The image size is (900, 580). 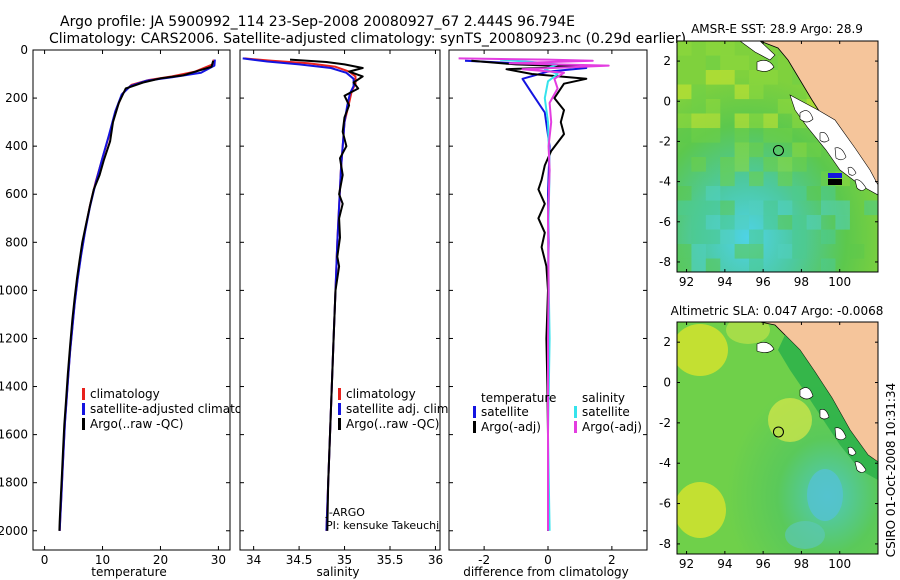 I want to click on difference-series, so click(x=534, y=294).